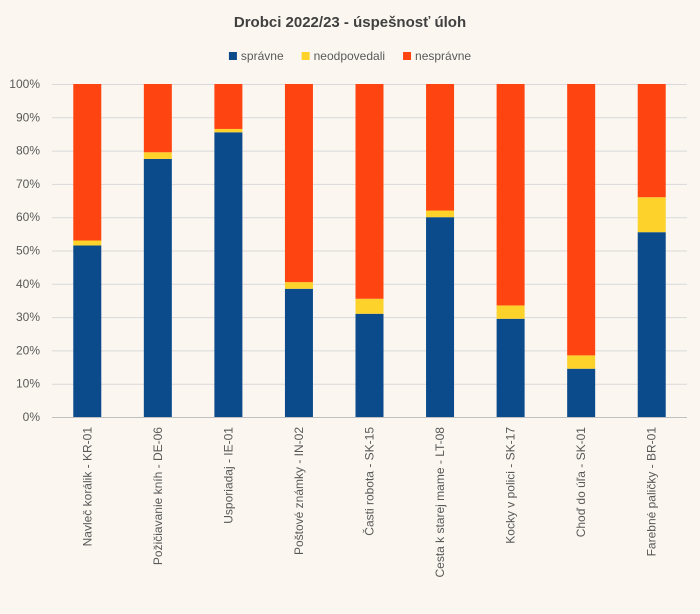 This screenshot has width=700, height=614. What do you see at coordinates (24, 84) in the screenshot?
I see `y-tick-label: 100%` at bounding box center [24, 84].